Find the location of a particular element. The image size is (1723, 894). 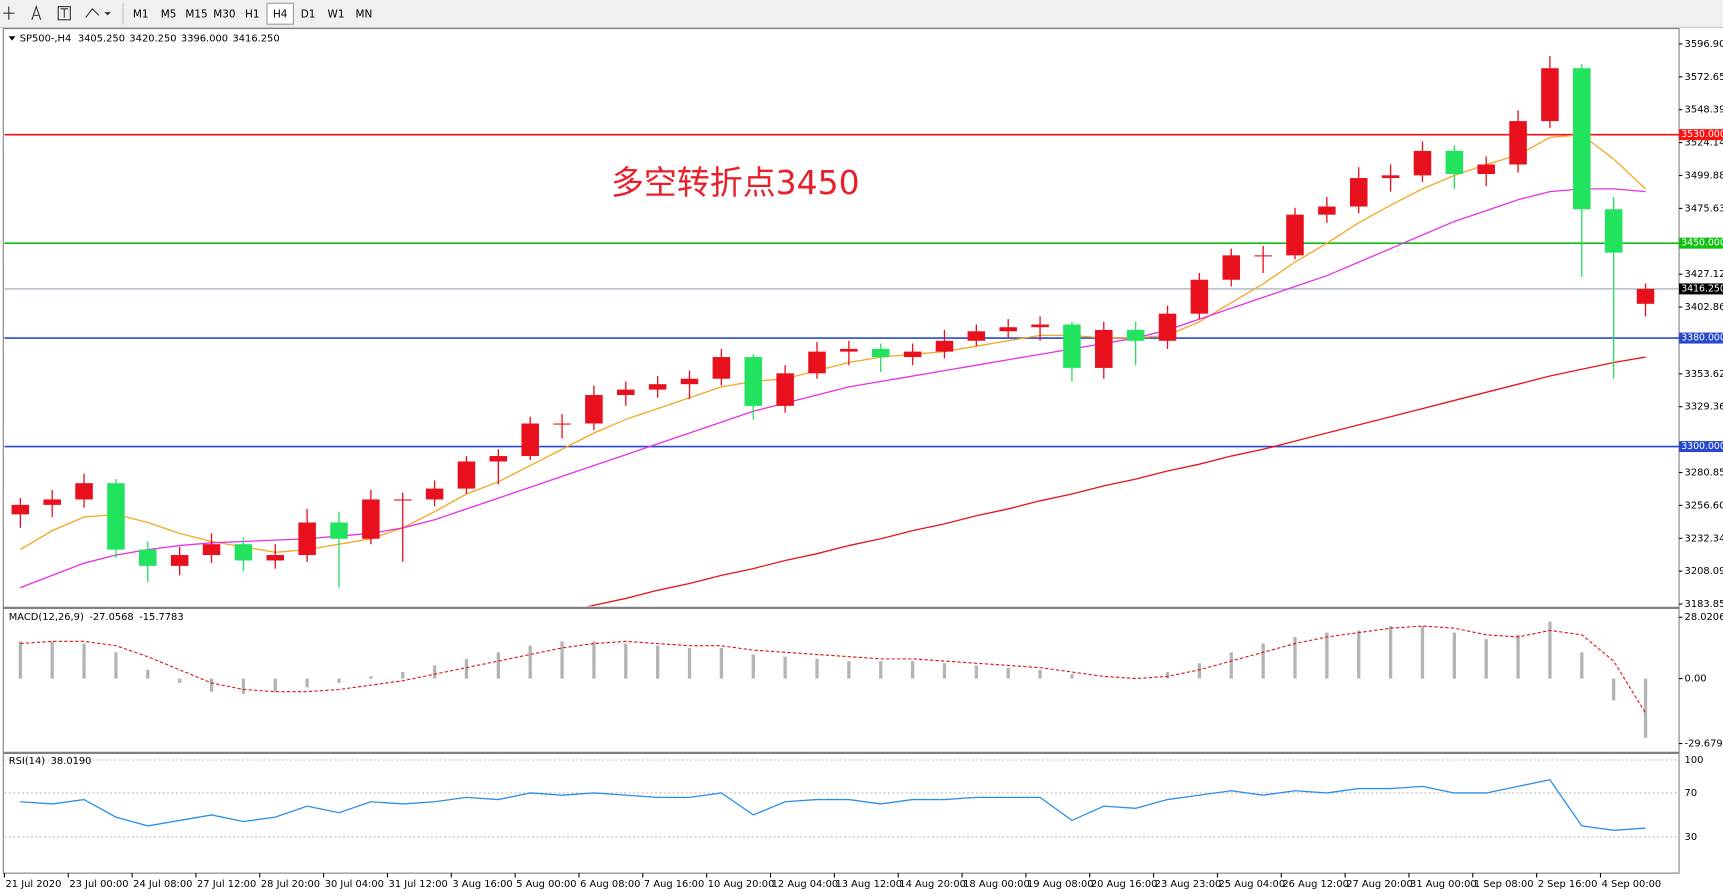

rsi-tick-label: 70 is located at coordinates (1691, 793).